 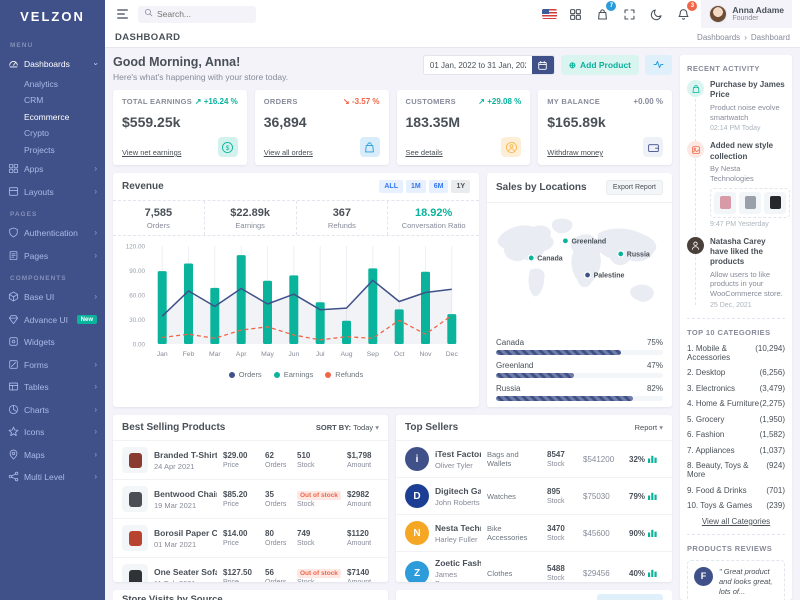 What do you see at coordinates (736, 373) in the screenshot?
I see `category-row: 2. Desktop (6,256)` at bounding box center [736, 373].